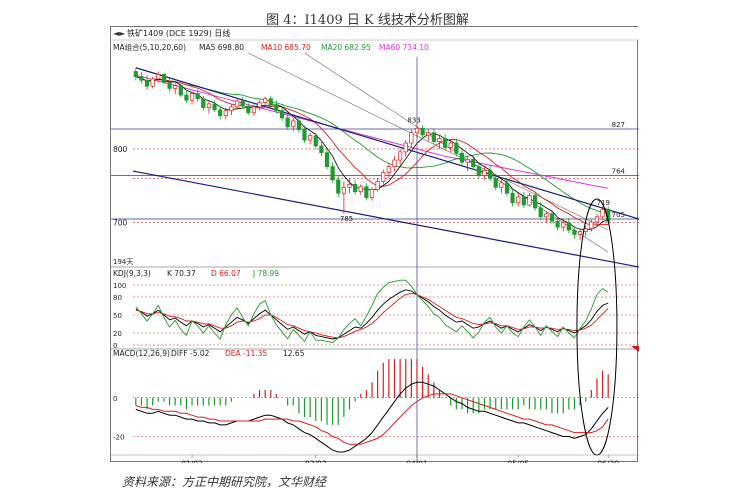 The height and width of the screenshot is (500, 735). Describe the element at coordinates (265, 273) in the screenshot. I see `j-value: J 78.99` at that location.